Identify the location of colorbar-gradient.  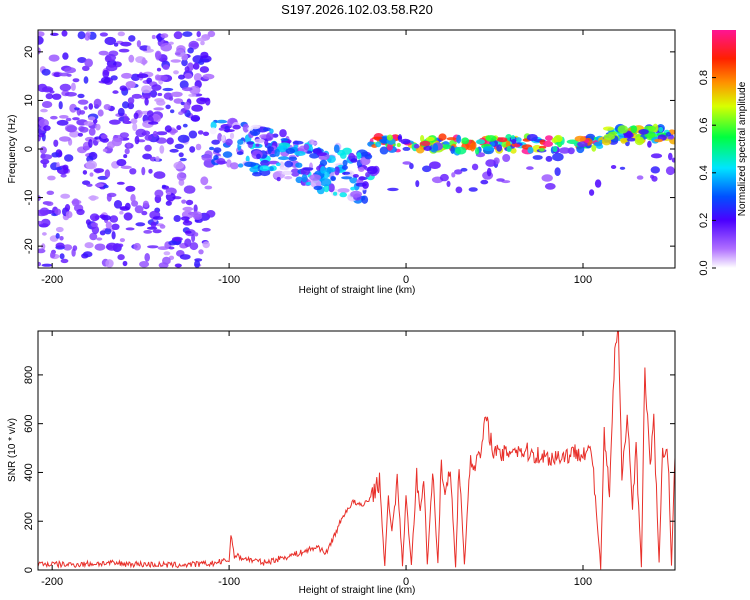
(724, 149).